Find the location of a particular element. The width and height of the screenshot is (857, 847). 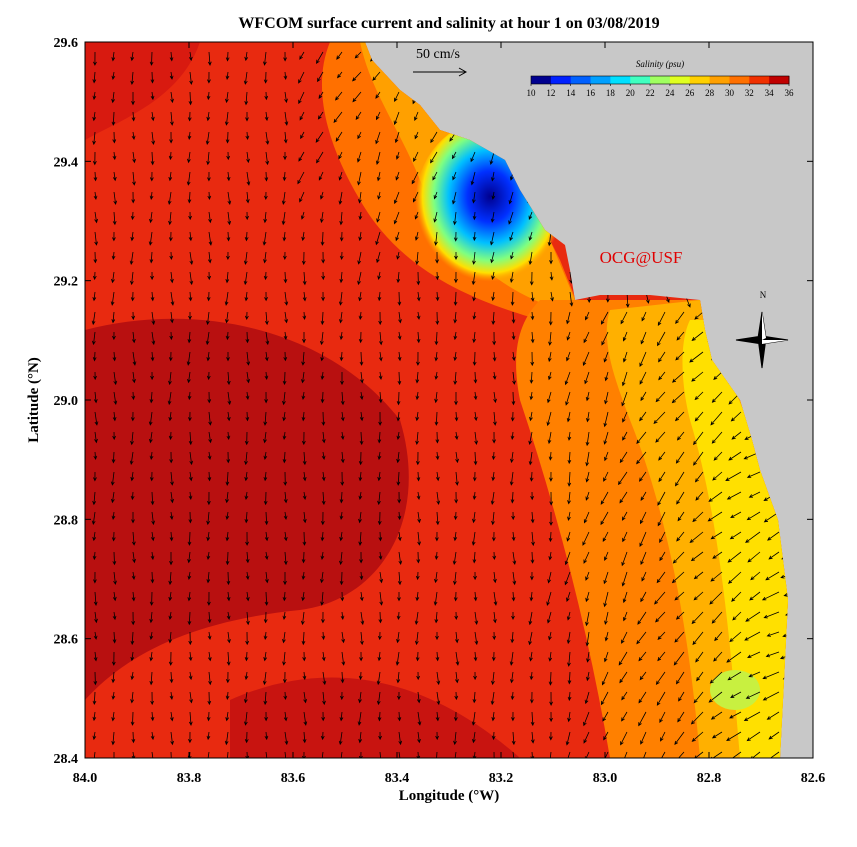

colorbar-tick-label: 16 is located at coordinates (591, 93).